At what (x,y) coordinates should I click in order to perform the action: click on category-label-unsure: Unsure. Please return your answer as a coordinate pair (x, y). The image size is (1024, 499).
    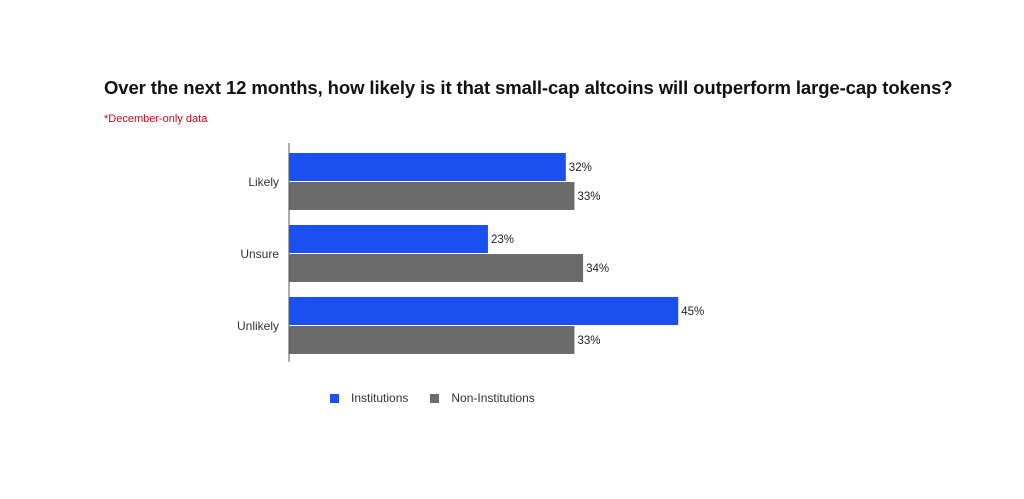
    Looking at the image, I should click on (259, 254).